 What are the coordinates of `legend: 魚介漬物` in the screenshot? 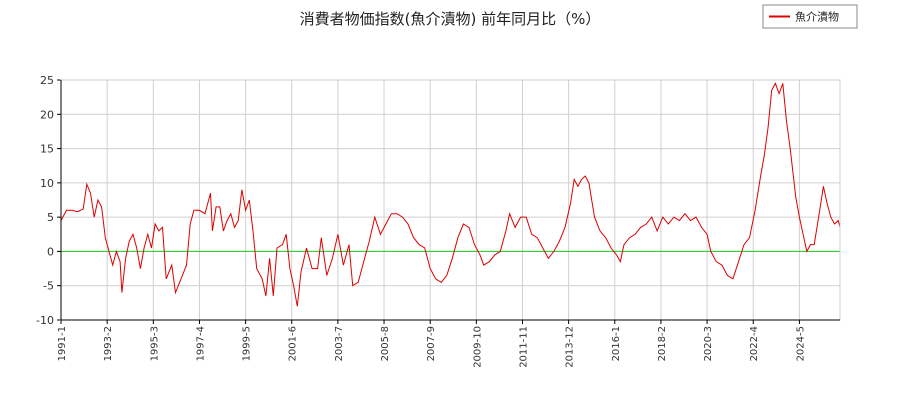 It's located at (810, 16).